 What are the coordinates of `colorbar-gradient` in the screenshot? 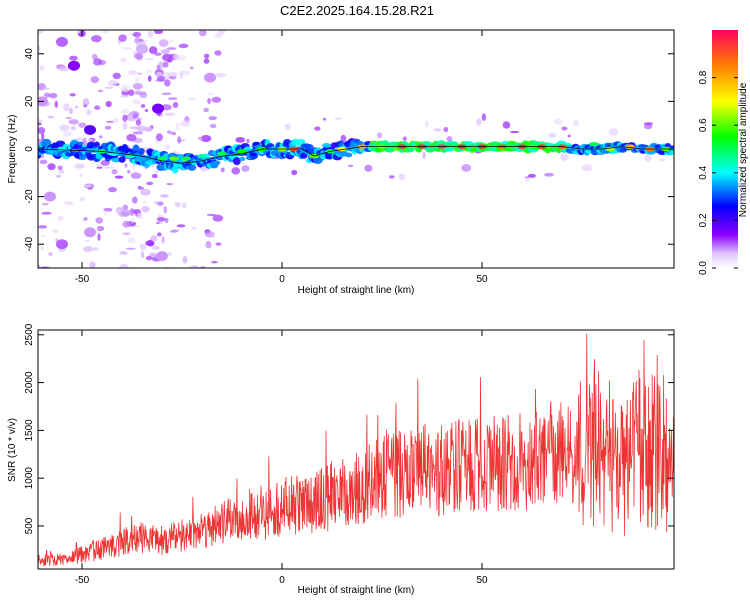 It's located at (725, 149).